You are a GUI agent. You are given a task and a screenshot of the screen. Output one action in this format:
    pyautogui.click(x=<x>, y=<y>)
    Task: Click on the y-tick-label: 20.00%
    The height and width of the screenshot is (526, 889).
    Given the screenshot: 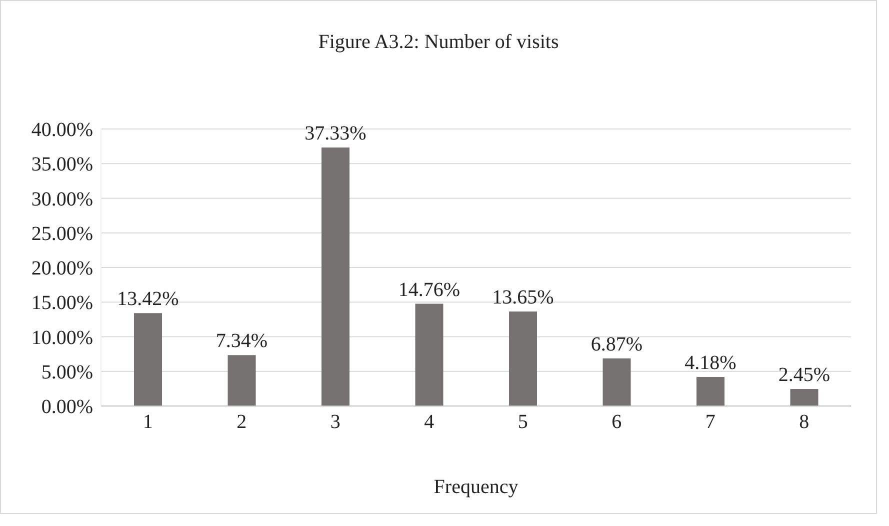 What is the action you would take?
    pyautogui.click(x=62, y=269)
    